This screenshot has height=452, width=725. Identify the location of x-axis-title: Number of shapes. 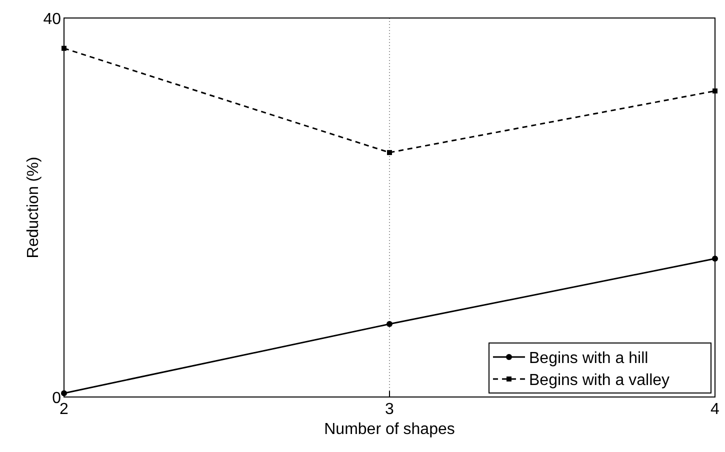
(389, 429).